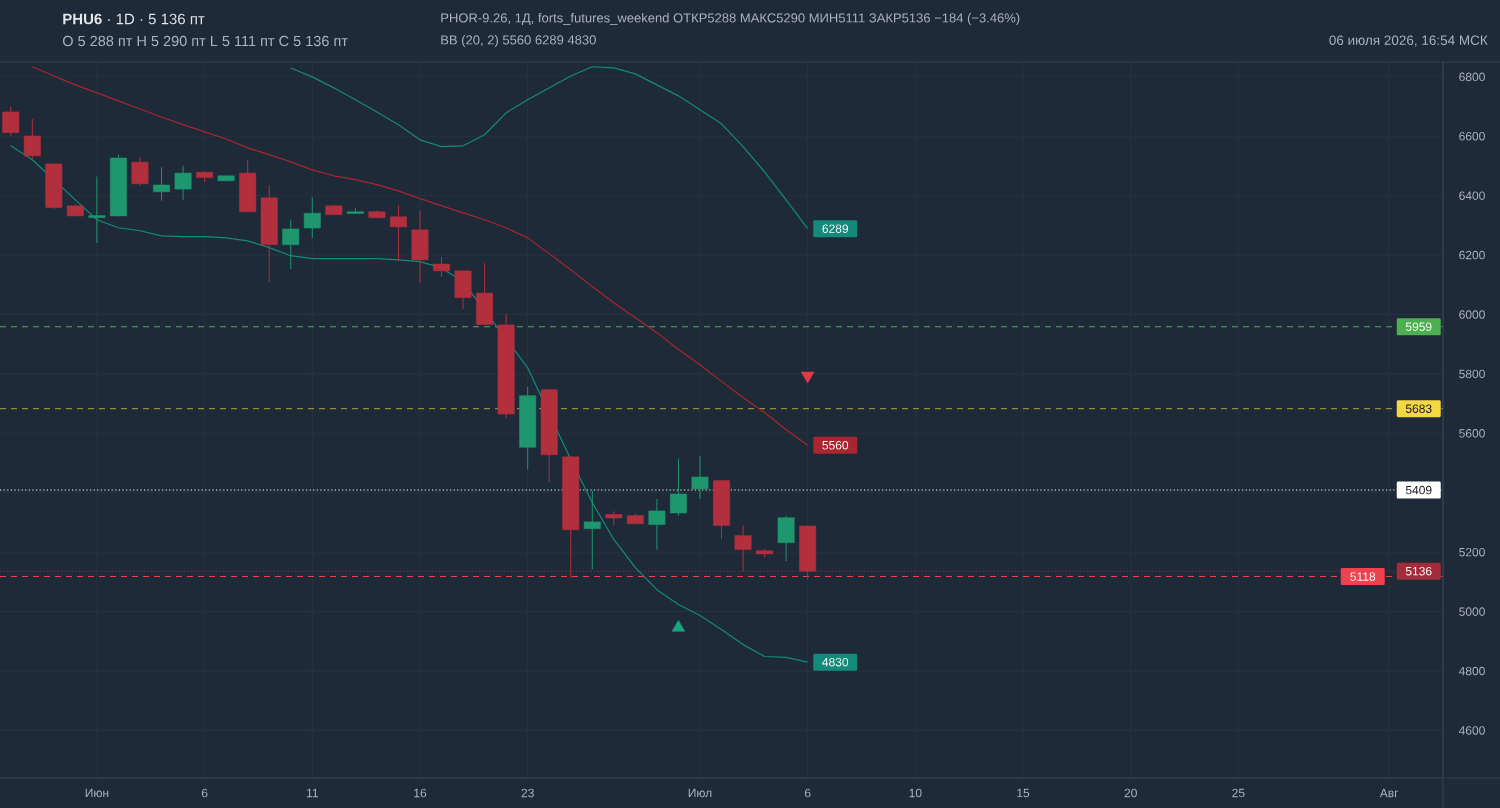 The image size is (1500, 808). I want to click on data-label: 4830, so click(835, 662).